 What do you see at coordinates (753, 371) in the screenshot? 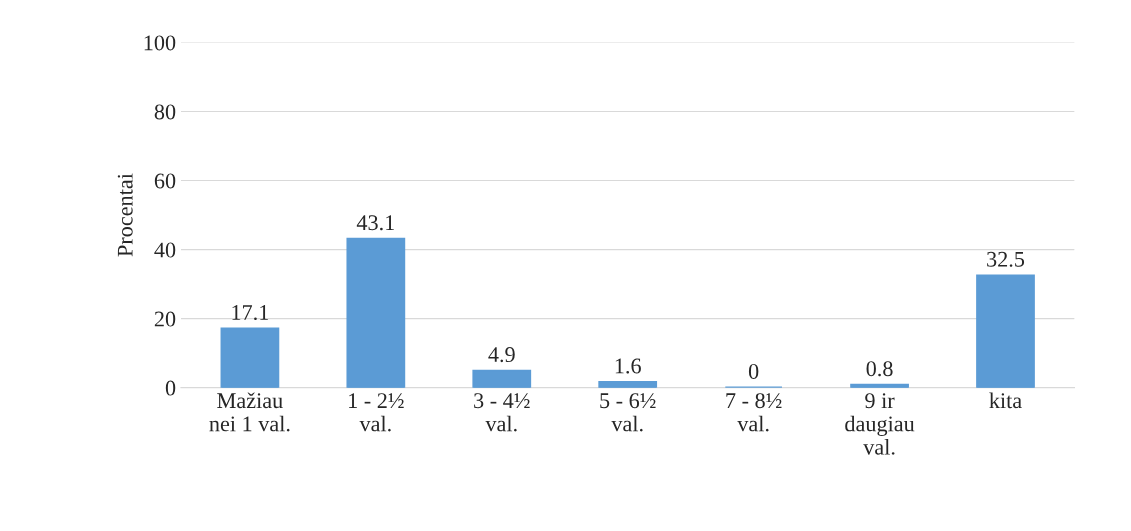
I see `data-label: 0` at bounding box center [753, 371].